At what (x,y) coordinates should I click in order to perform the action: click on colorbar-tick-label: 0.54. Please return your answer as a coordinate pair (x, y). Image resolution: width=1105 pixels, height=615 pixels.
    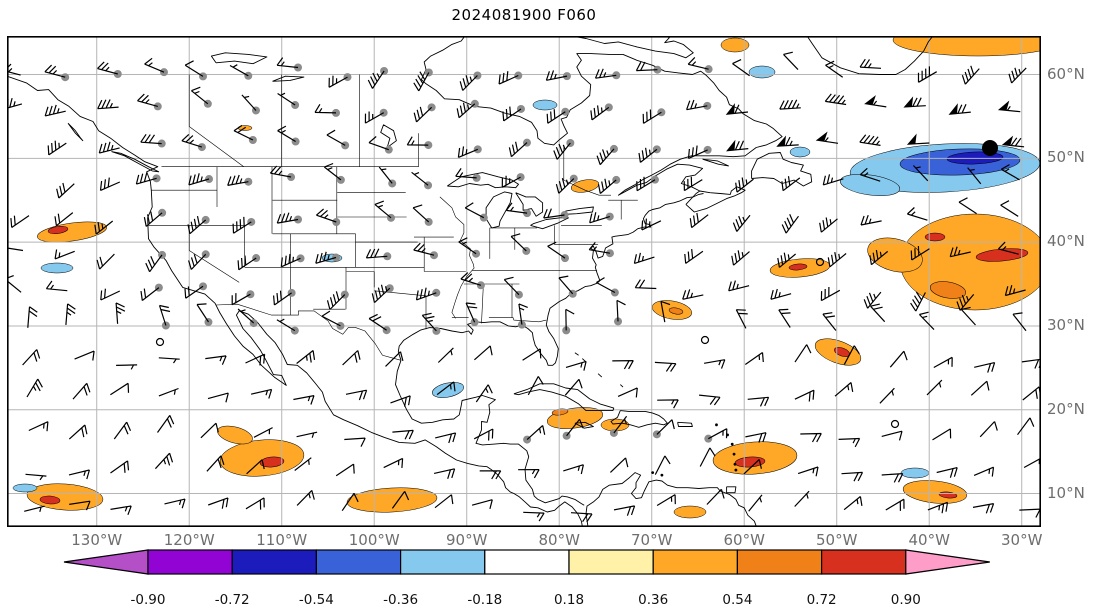
    Looking at the image, I should click on (737, 600).